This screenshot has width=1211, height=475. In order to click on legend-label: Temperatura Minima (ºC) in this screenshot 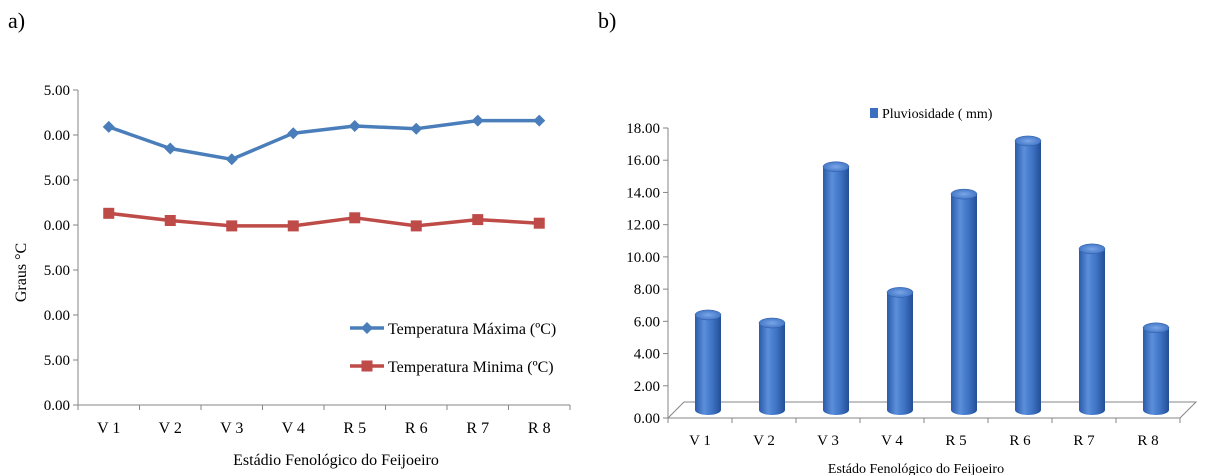, I will do `click(471, 367)`.